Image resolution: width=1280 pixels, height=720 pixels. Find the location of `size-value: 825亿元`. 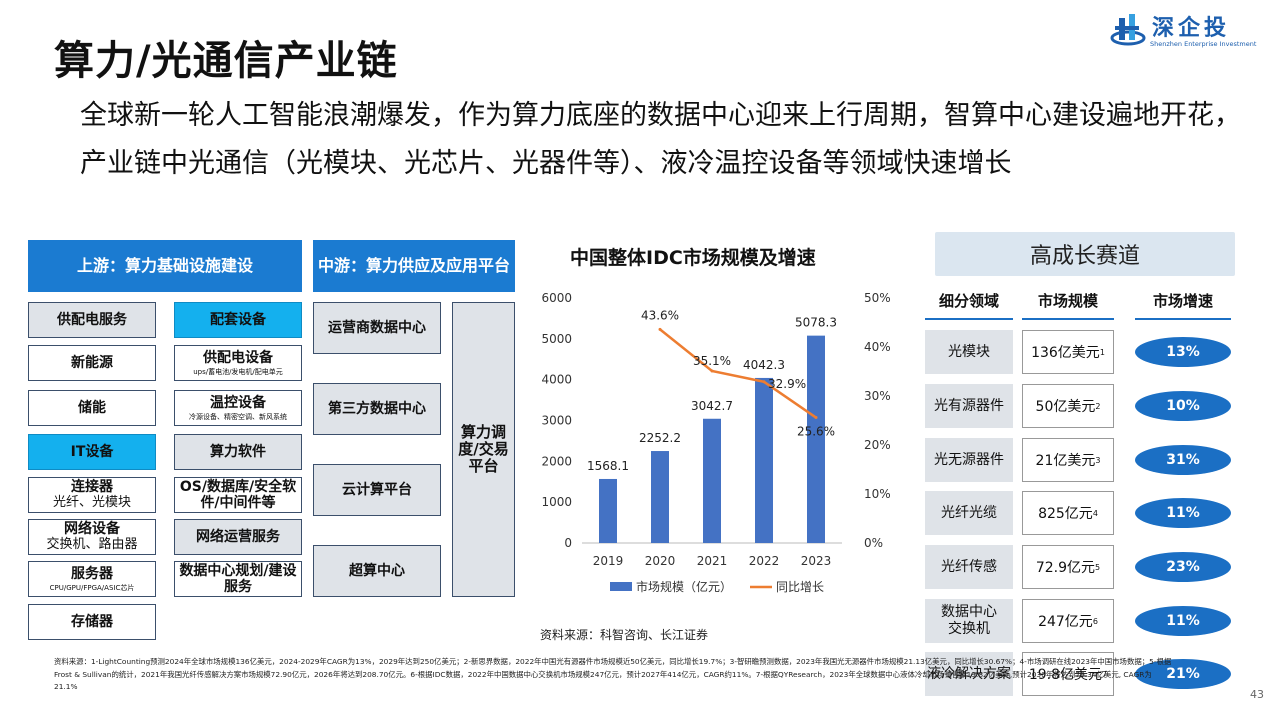

size-value: 825亿元 is located at coordinates (1065, 514).